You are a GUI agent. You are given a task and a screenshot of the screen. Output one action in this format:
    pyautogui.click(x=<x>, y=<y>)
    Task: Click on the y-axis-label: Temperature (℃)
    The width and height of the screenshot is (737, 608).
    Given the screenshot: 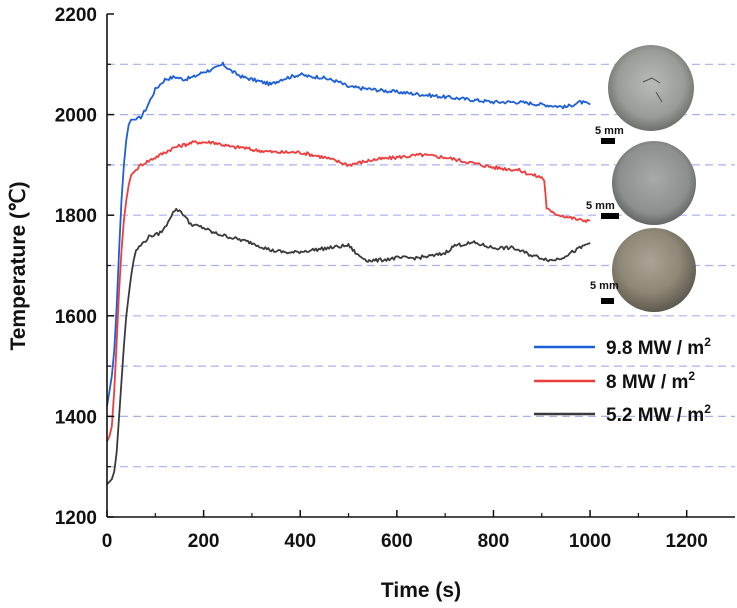 What is the action you would take?
    pyautogui.click(x=18, y=265)
    